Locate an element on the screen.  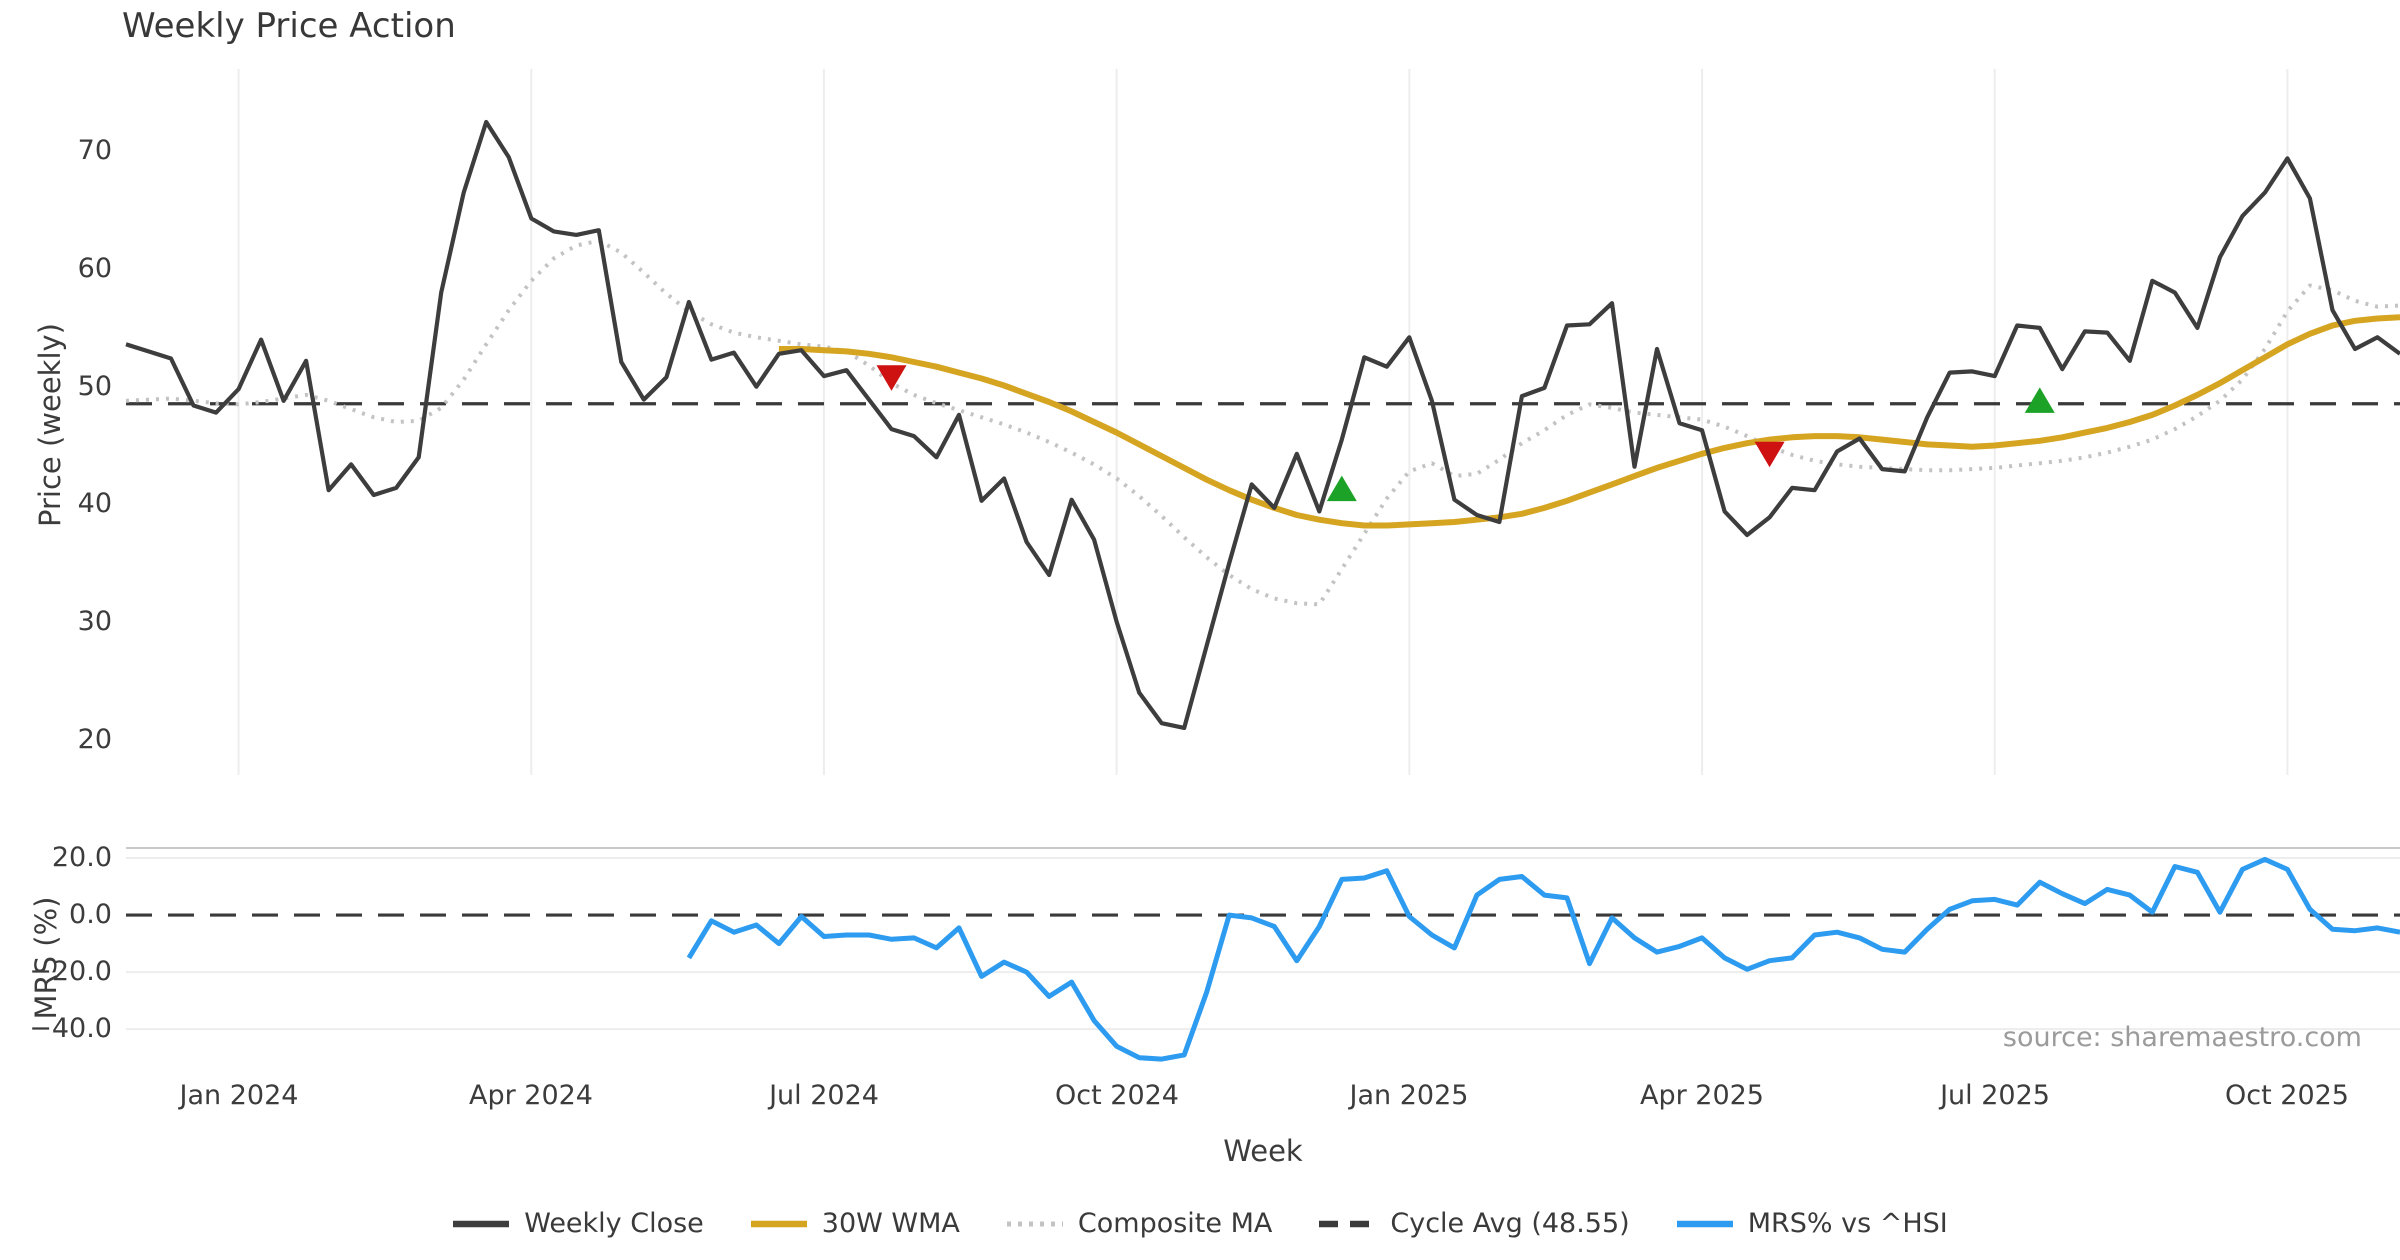
legend-item: MRS% vs ^HSI is located at coordinates (1812, 1223).